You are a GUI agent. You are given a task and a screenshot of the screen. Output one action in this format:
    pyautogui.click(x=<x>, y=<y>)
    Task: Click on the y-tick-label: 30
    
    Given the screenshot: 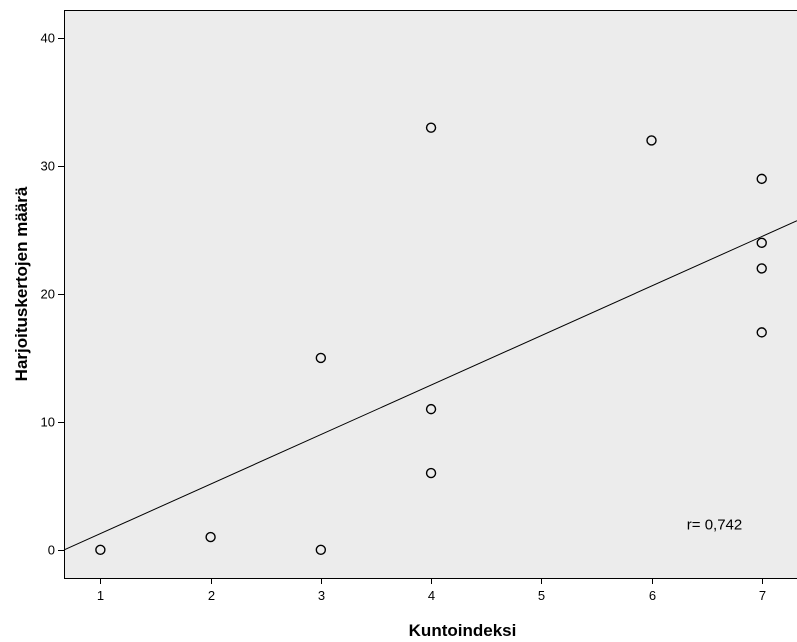 What is the action you would take?
    pyautogui.click(x=48, y=166)
    